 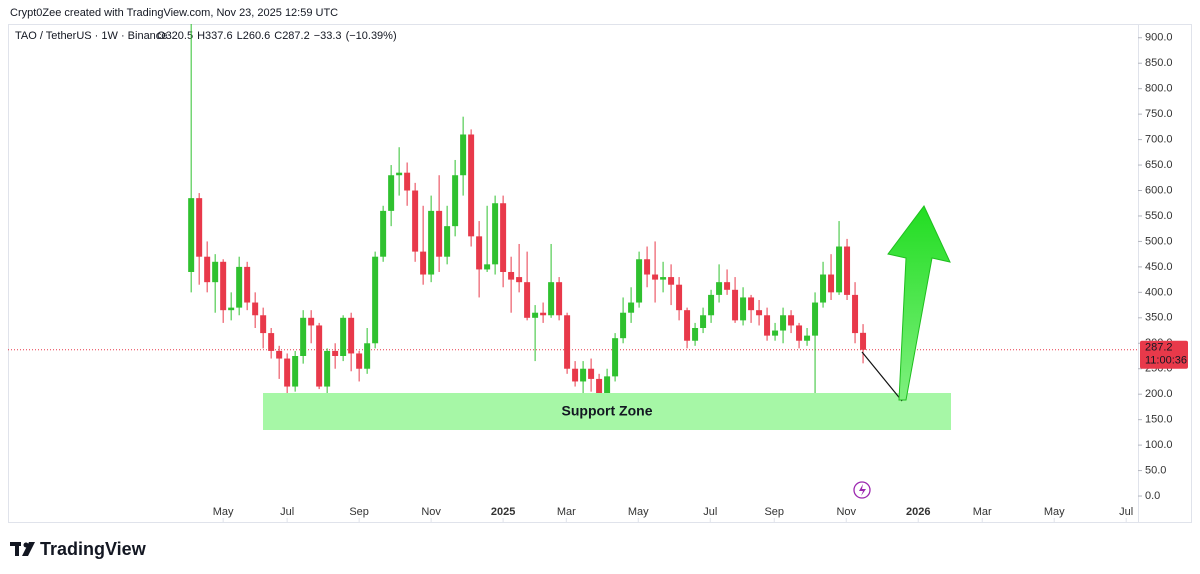 I want to click on legend-value: 260.6, so click(x=257, y=36).